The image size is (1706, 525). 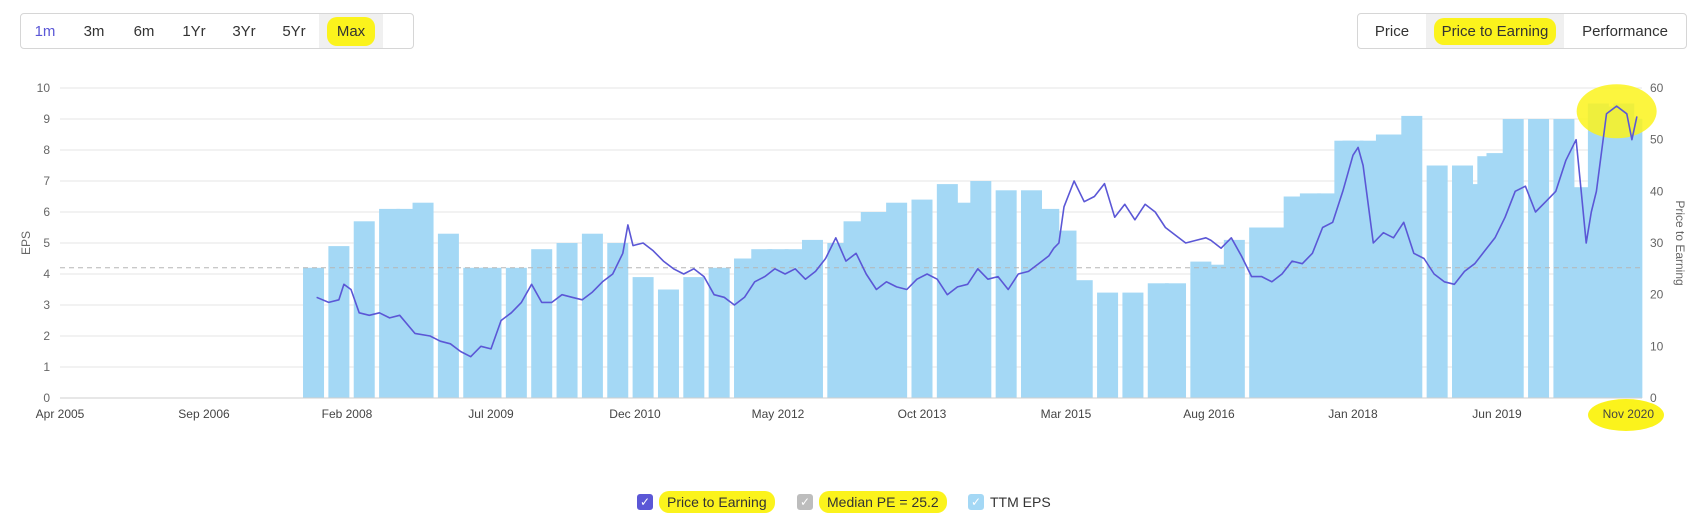 I want to click on x-tick-label: Dec 2010, so click(x=635, y=414).